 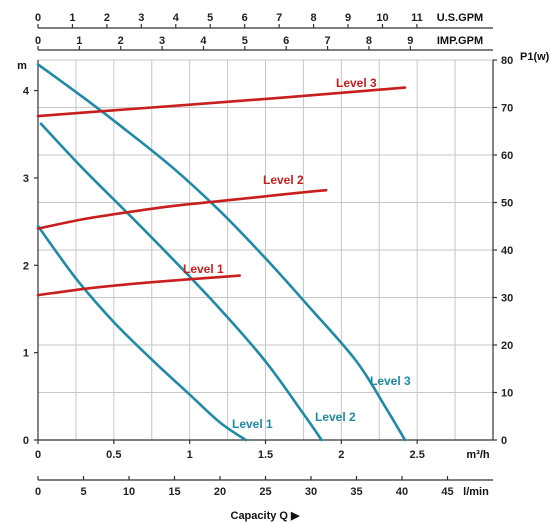 I want to click on power-axis-unit: P1(w), so click(x=535, y=57).